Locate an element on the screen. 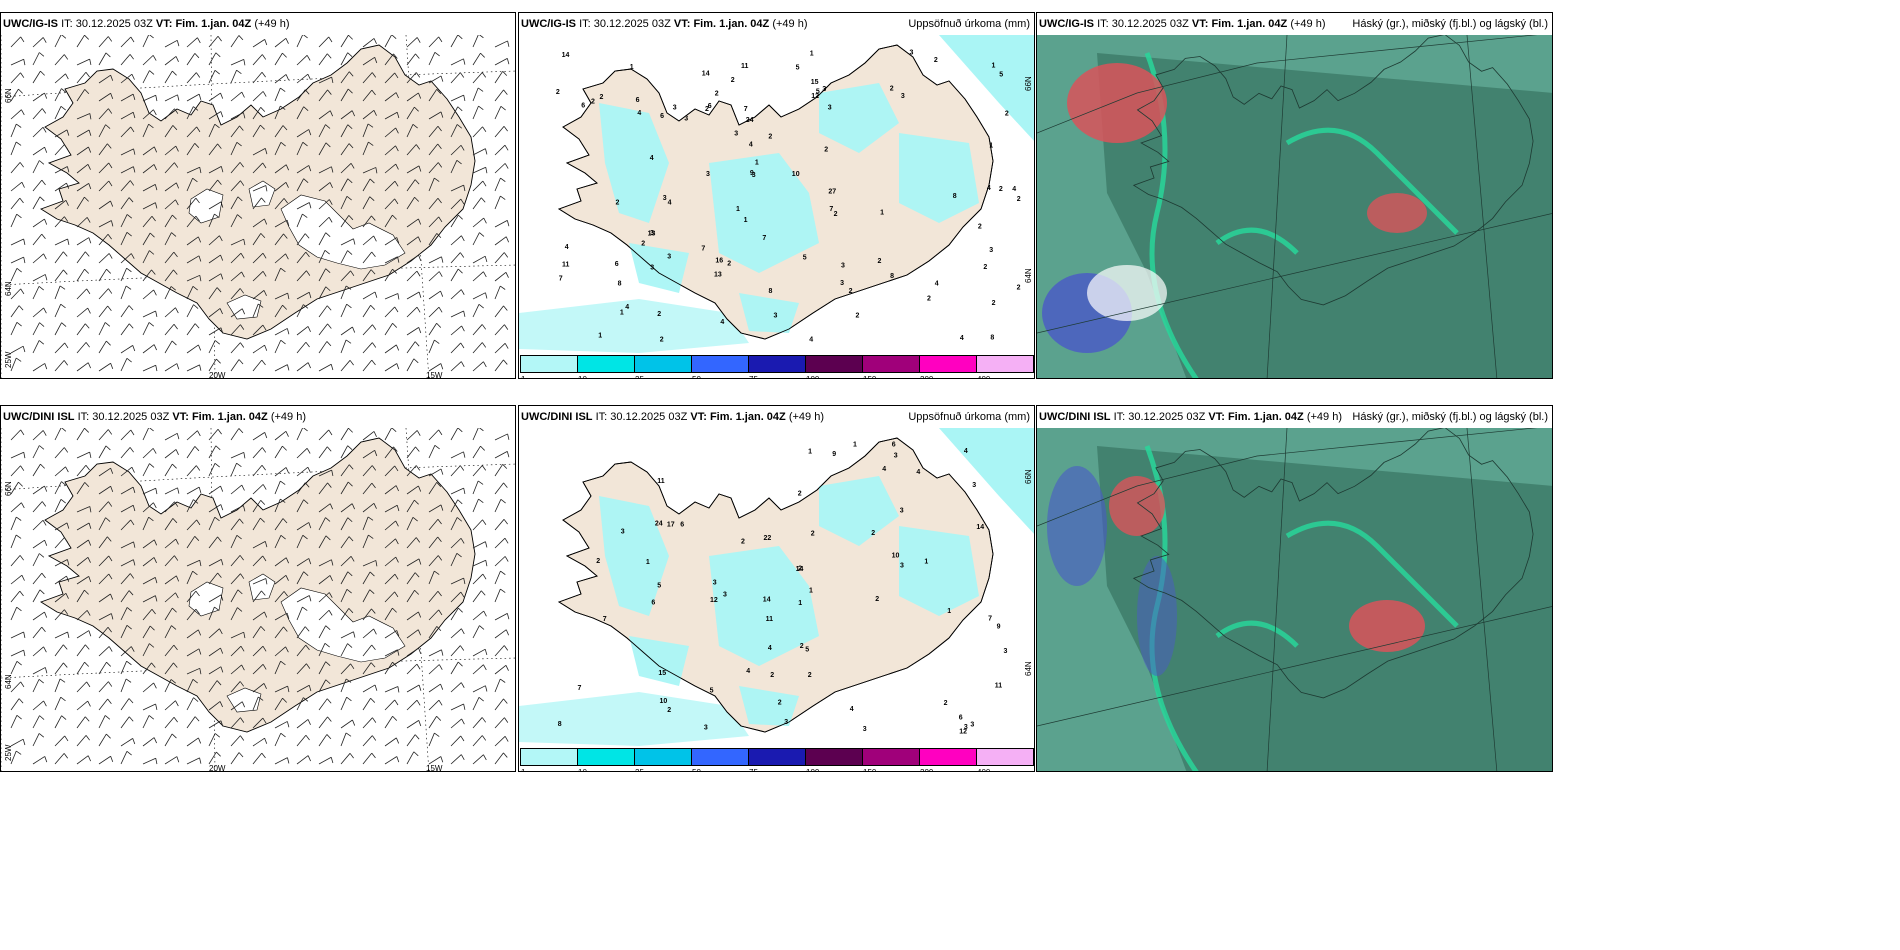 The height and width of the screenshot is (950, 1900). precip-value-label: 16 is located at coordinates (719, 261).